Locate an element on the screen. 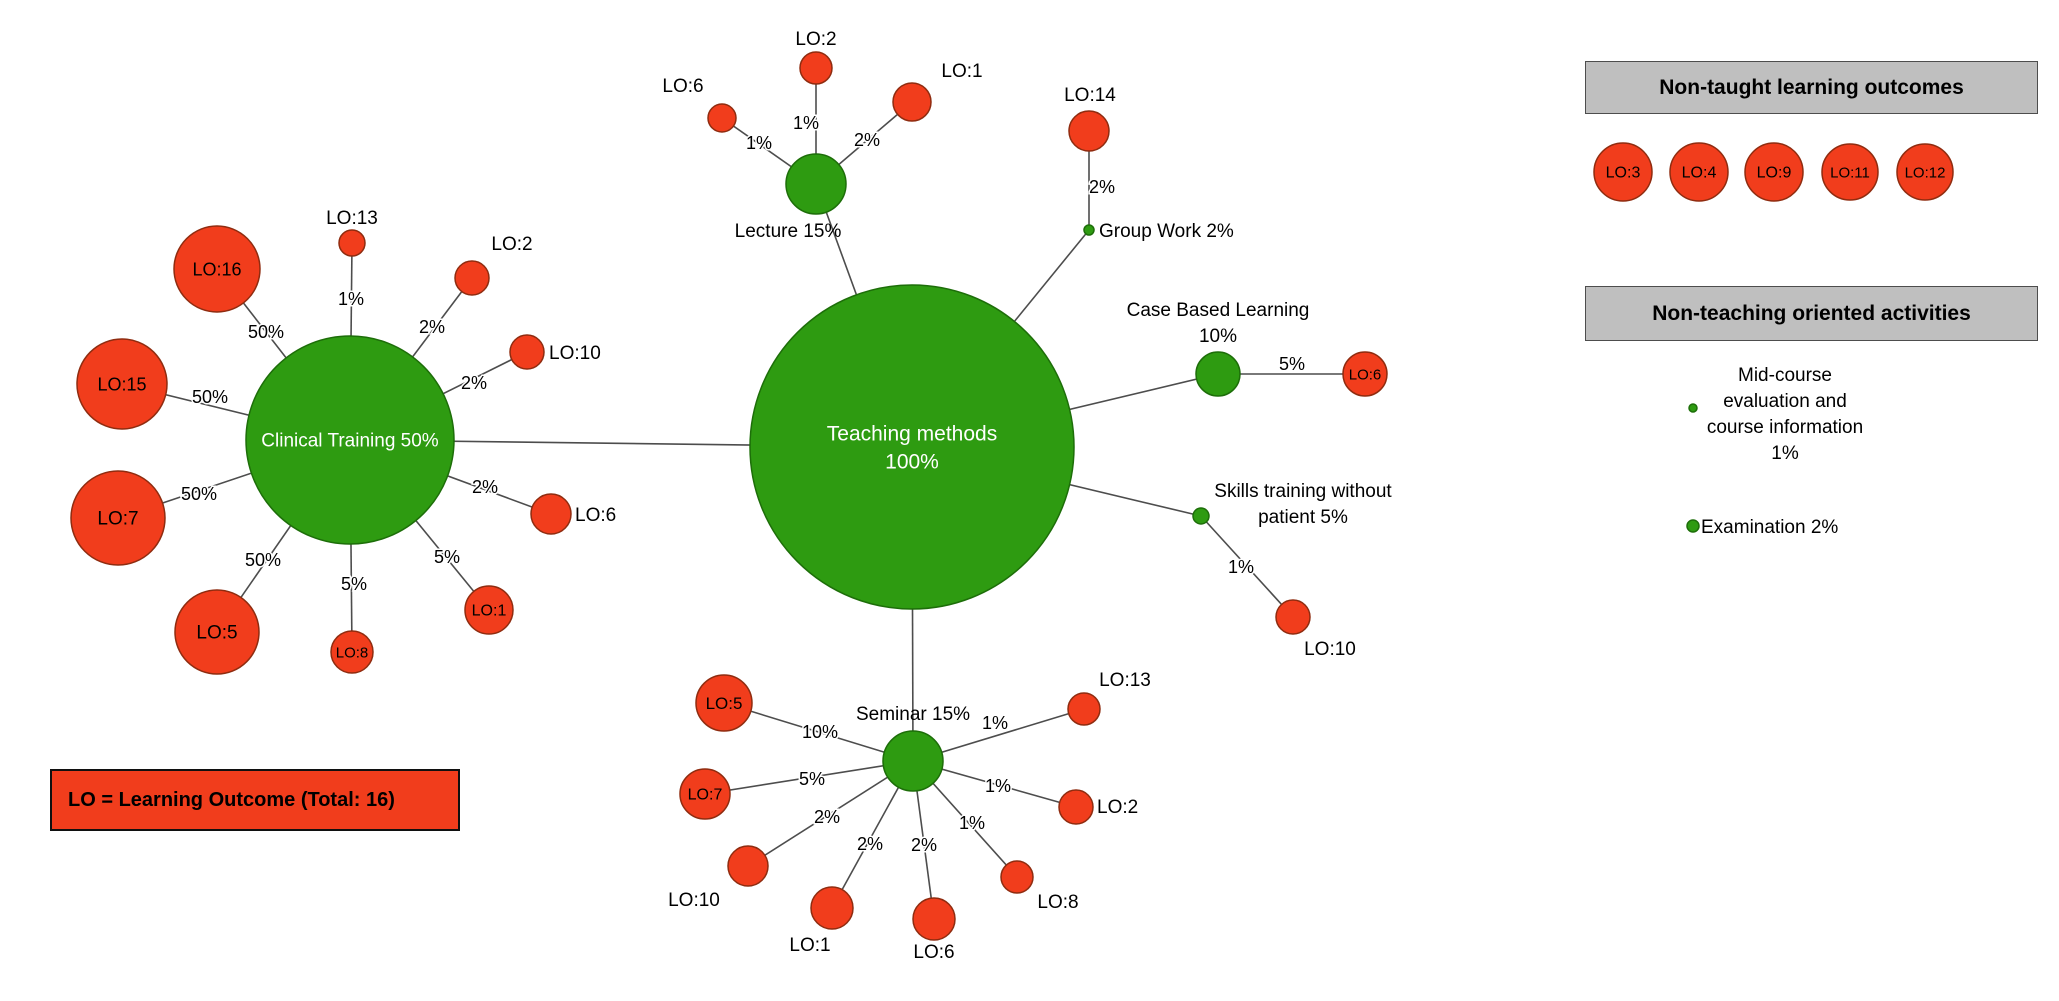 This screenshot has height=1001, width=2059. node-cbl is located at coordinates (1218, 374).